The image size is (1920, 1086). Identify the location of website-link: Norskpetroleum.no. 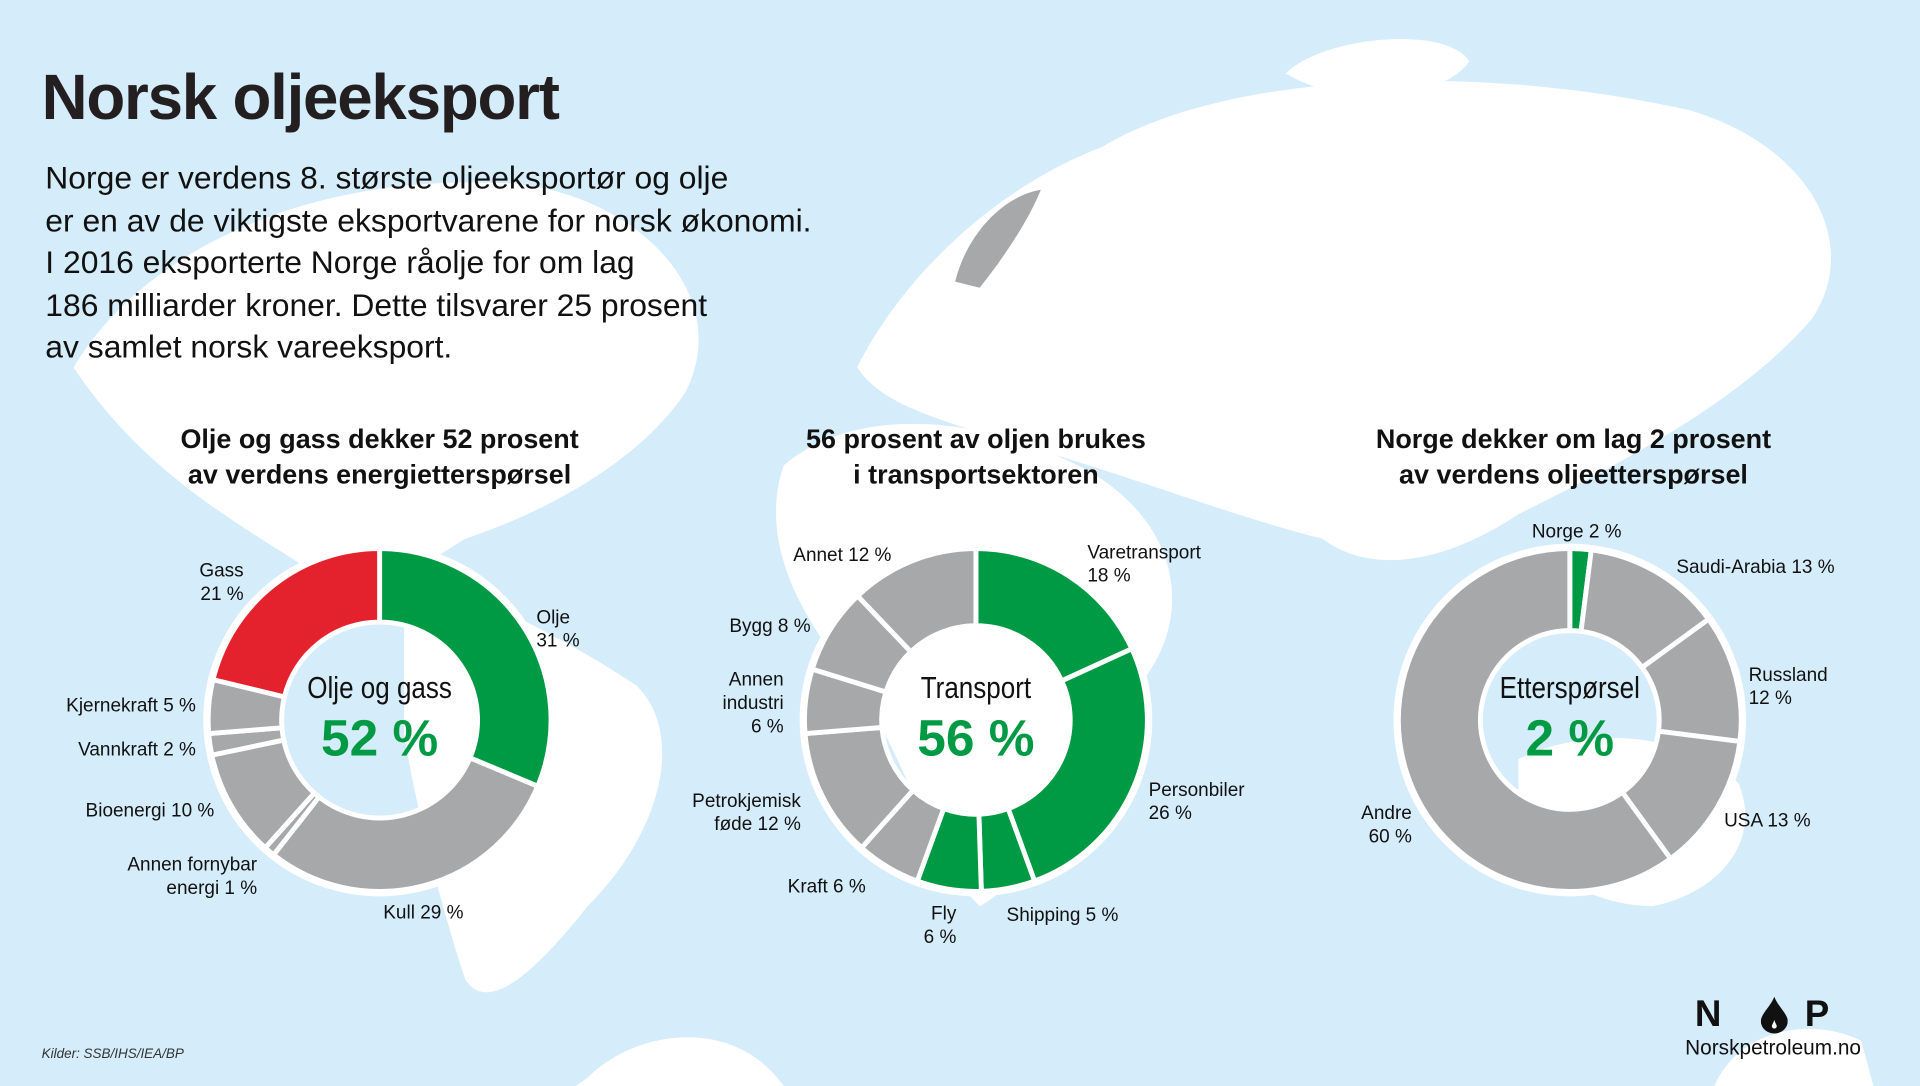
(1773, 1047).